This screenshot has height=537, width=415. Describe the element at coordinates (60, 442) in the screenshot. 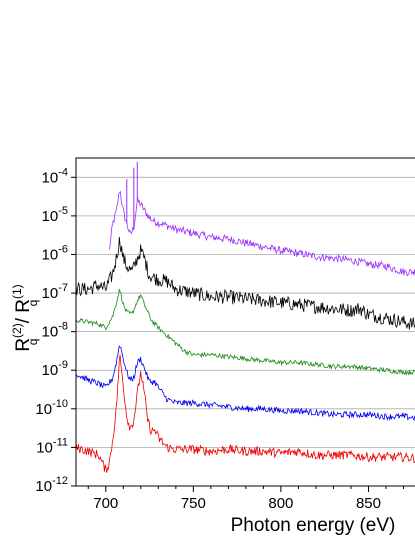

I see `y-tick-exponent: -11` at that location.